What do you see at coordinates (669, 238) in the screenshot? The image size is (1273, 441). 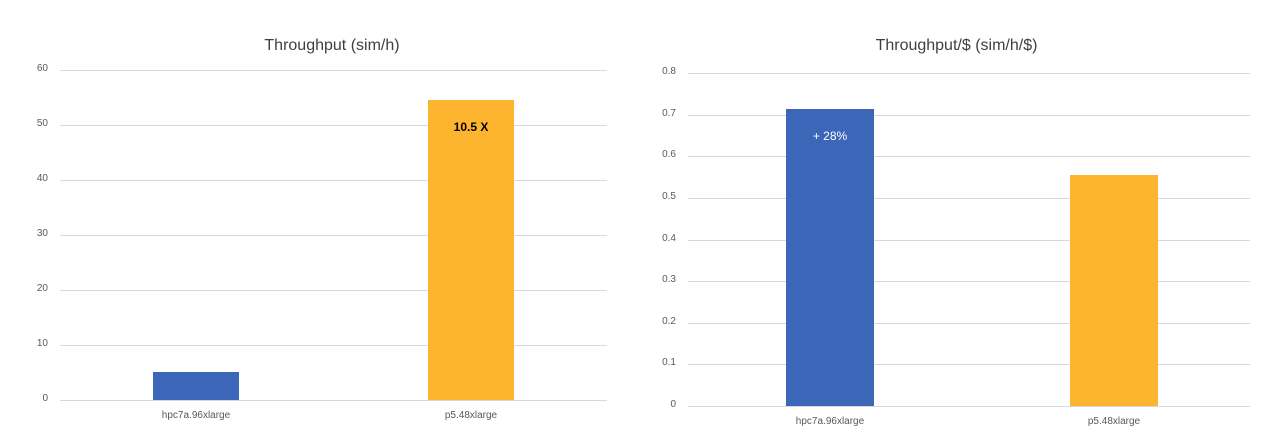 I see `y-tick-label: 0.4` at bounding box center [669, 238].